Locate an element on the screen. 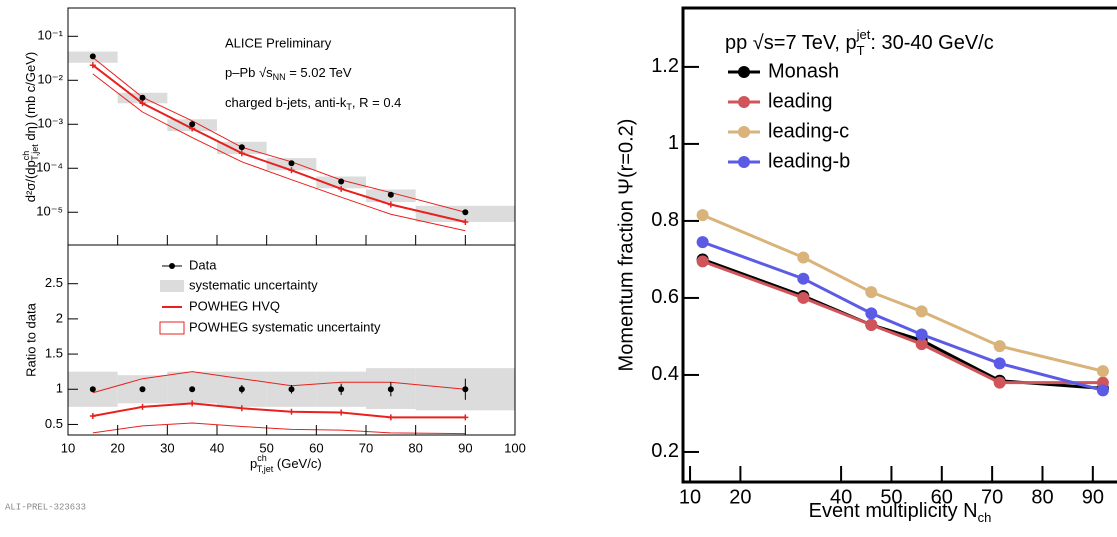 This screenshot has height=537, width=1117. y-tick-label: 1.2 is located at coordinates (665, 66).